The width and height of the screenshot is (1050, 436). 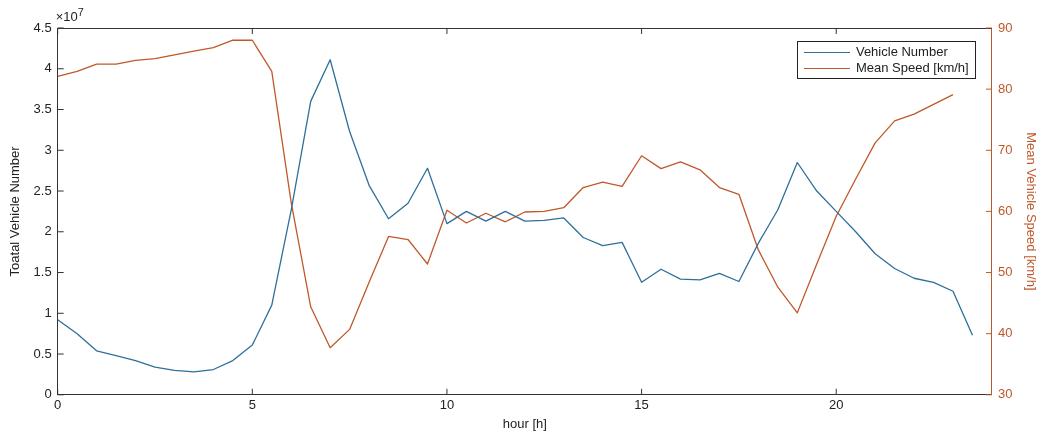 I want to click on legend-label: Mean Speed [km/h], so click(x=912, y=68).